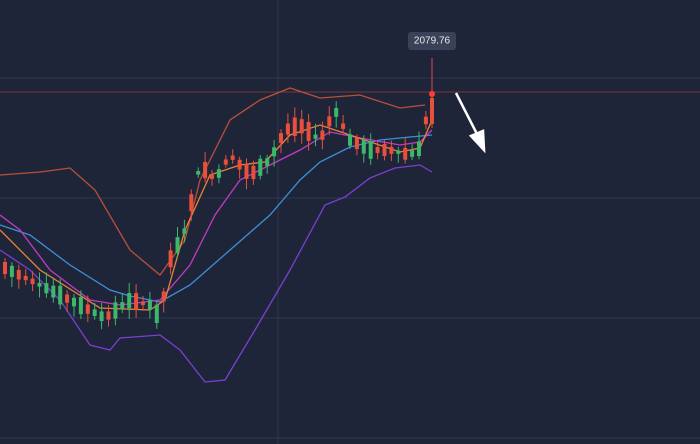 The height and width of the screenshot is (444, 700). I want to click on arrow, so click(470, 123).